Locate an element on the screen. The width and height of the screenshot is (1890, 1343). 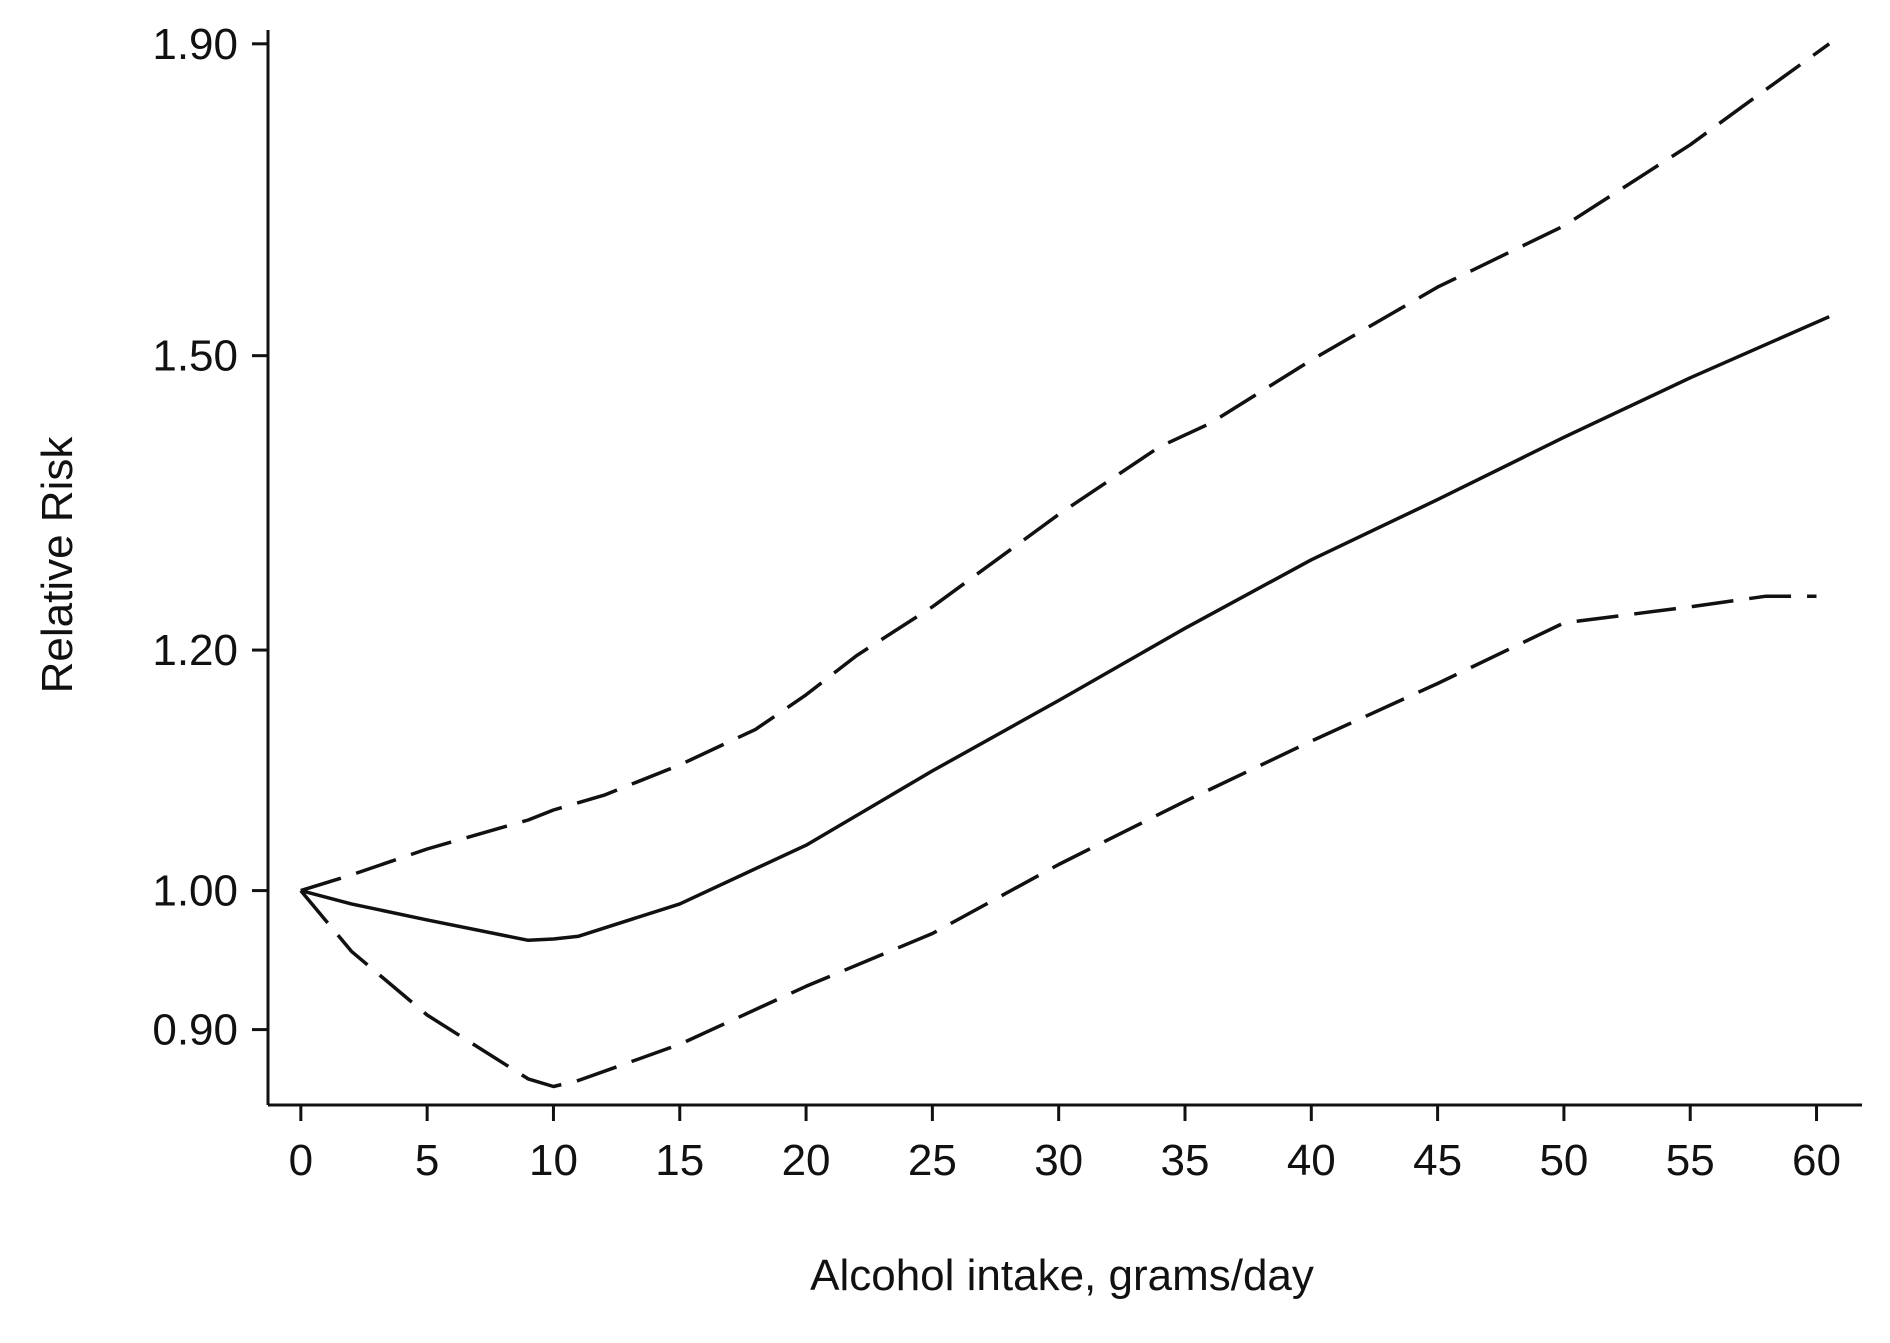
x-tick-label: 0 is located at coordinates (301, 1160).